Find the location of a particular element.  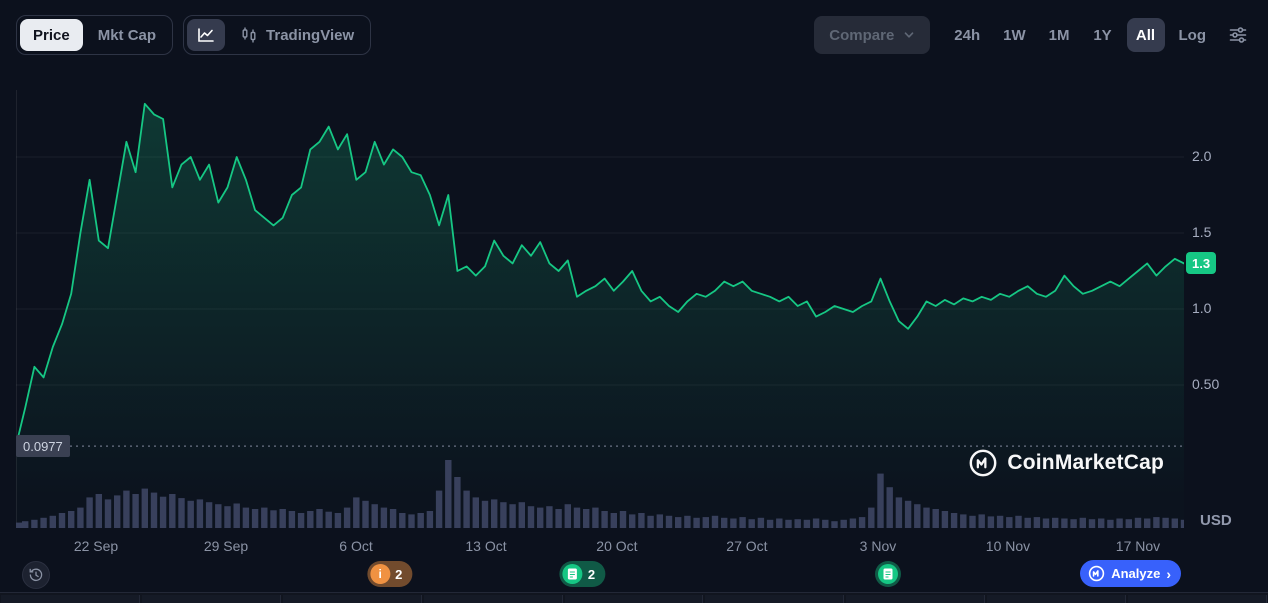

event-marker-alert: i 2 is located at coordinates (390, 574).